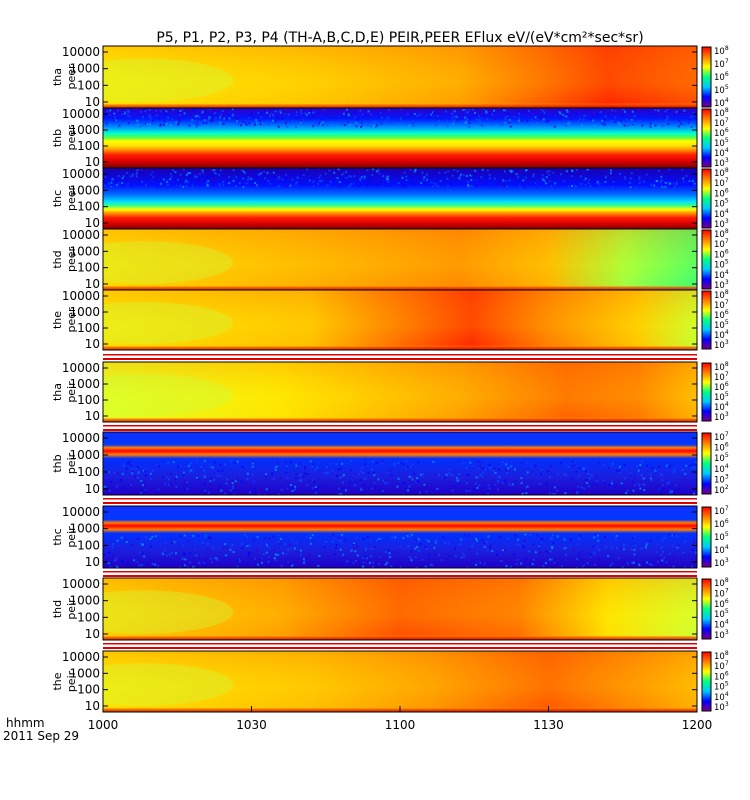 This screenshot has width=750, height=800. Describe the element at coordinates (697, 725) in the screenshot. I see `x-tick-label: 1200` at that location.